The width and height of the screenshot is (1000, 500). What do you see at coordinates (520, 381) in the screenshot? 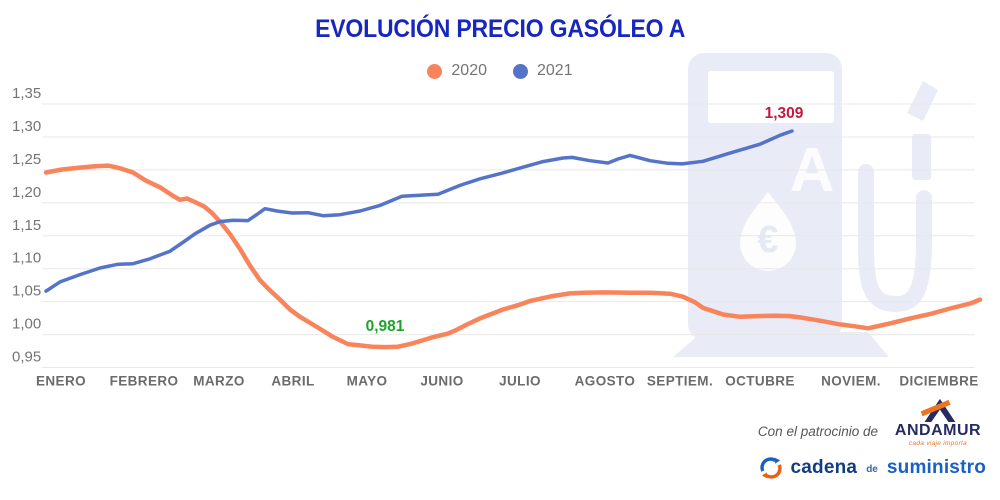
I see `x-axis-month-label: JULIO` at bounding box center [520, 381].